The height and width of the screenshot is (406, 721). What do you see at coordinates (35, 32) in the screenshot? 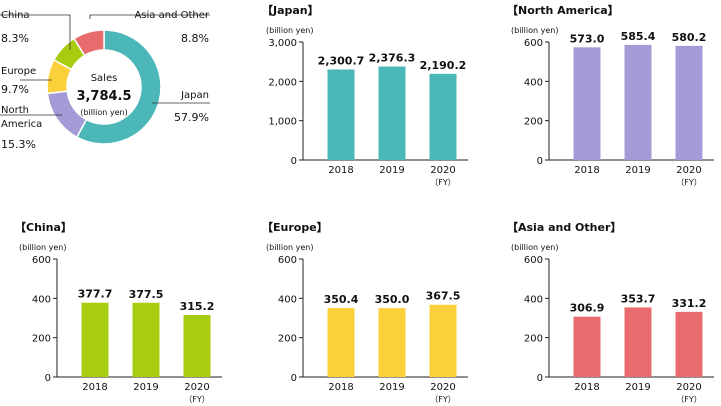
I see `leader-line-china` at bounding box center [35, 32].